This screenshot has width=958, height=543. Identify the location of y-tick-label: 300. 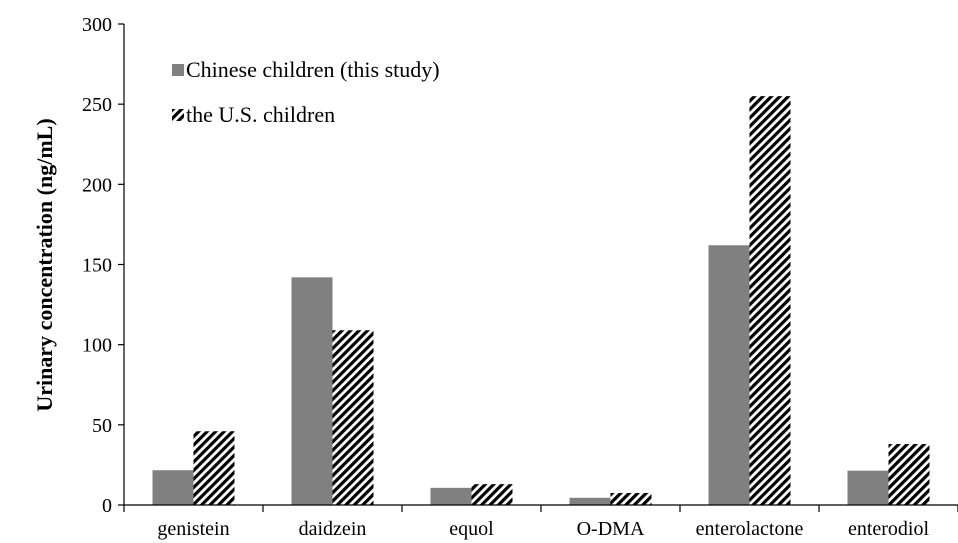
(97, 25).